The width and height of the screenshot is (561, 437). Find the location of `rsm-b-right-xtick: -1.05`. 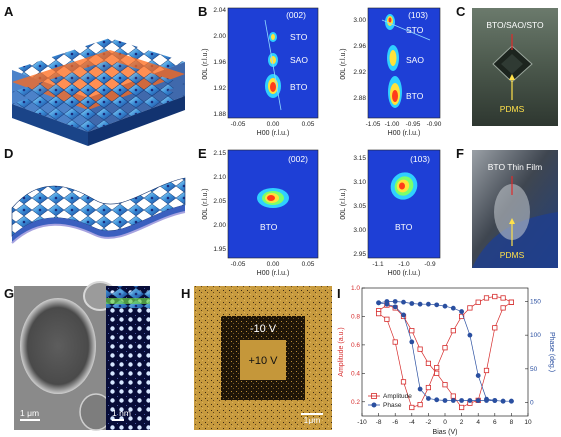

rsm-b-right-xtick: -1.05 is located at coordinates (373, 124).